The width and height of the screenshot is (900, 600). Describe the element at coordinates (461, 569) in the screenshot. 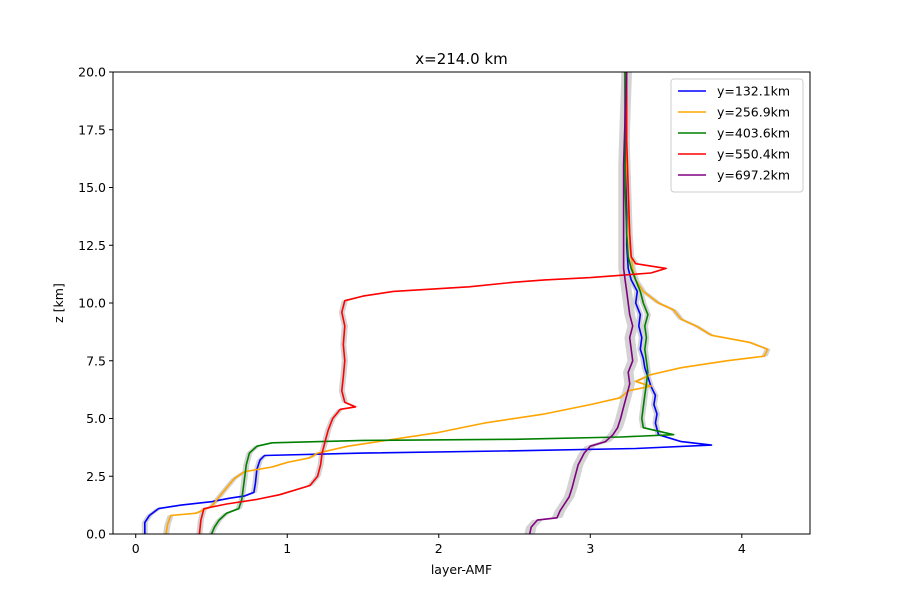

I see `x-axis-label: layer-AMF` at that location.